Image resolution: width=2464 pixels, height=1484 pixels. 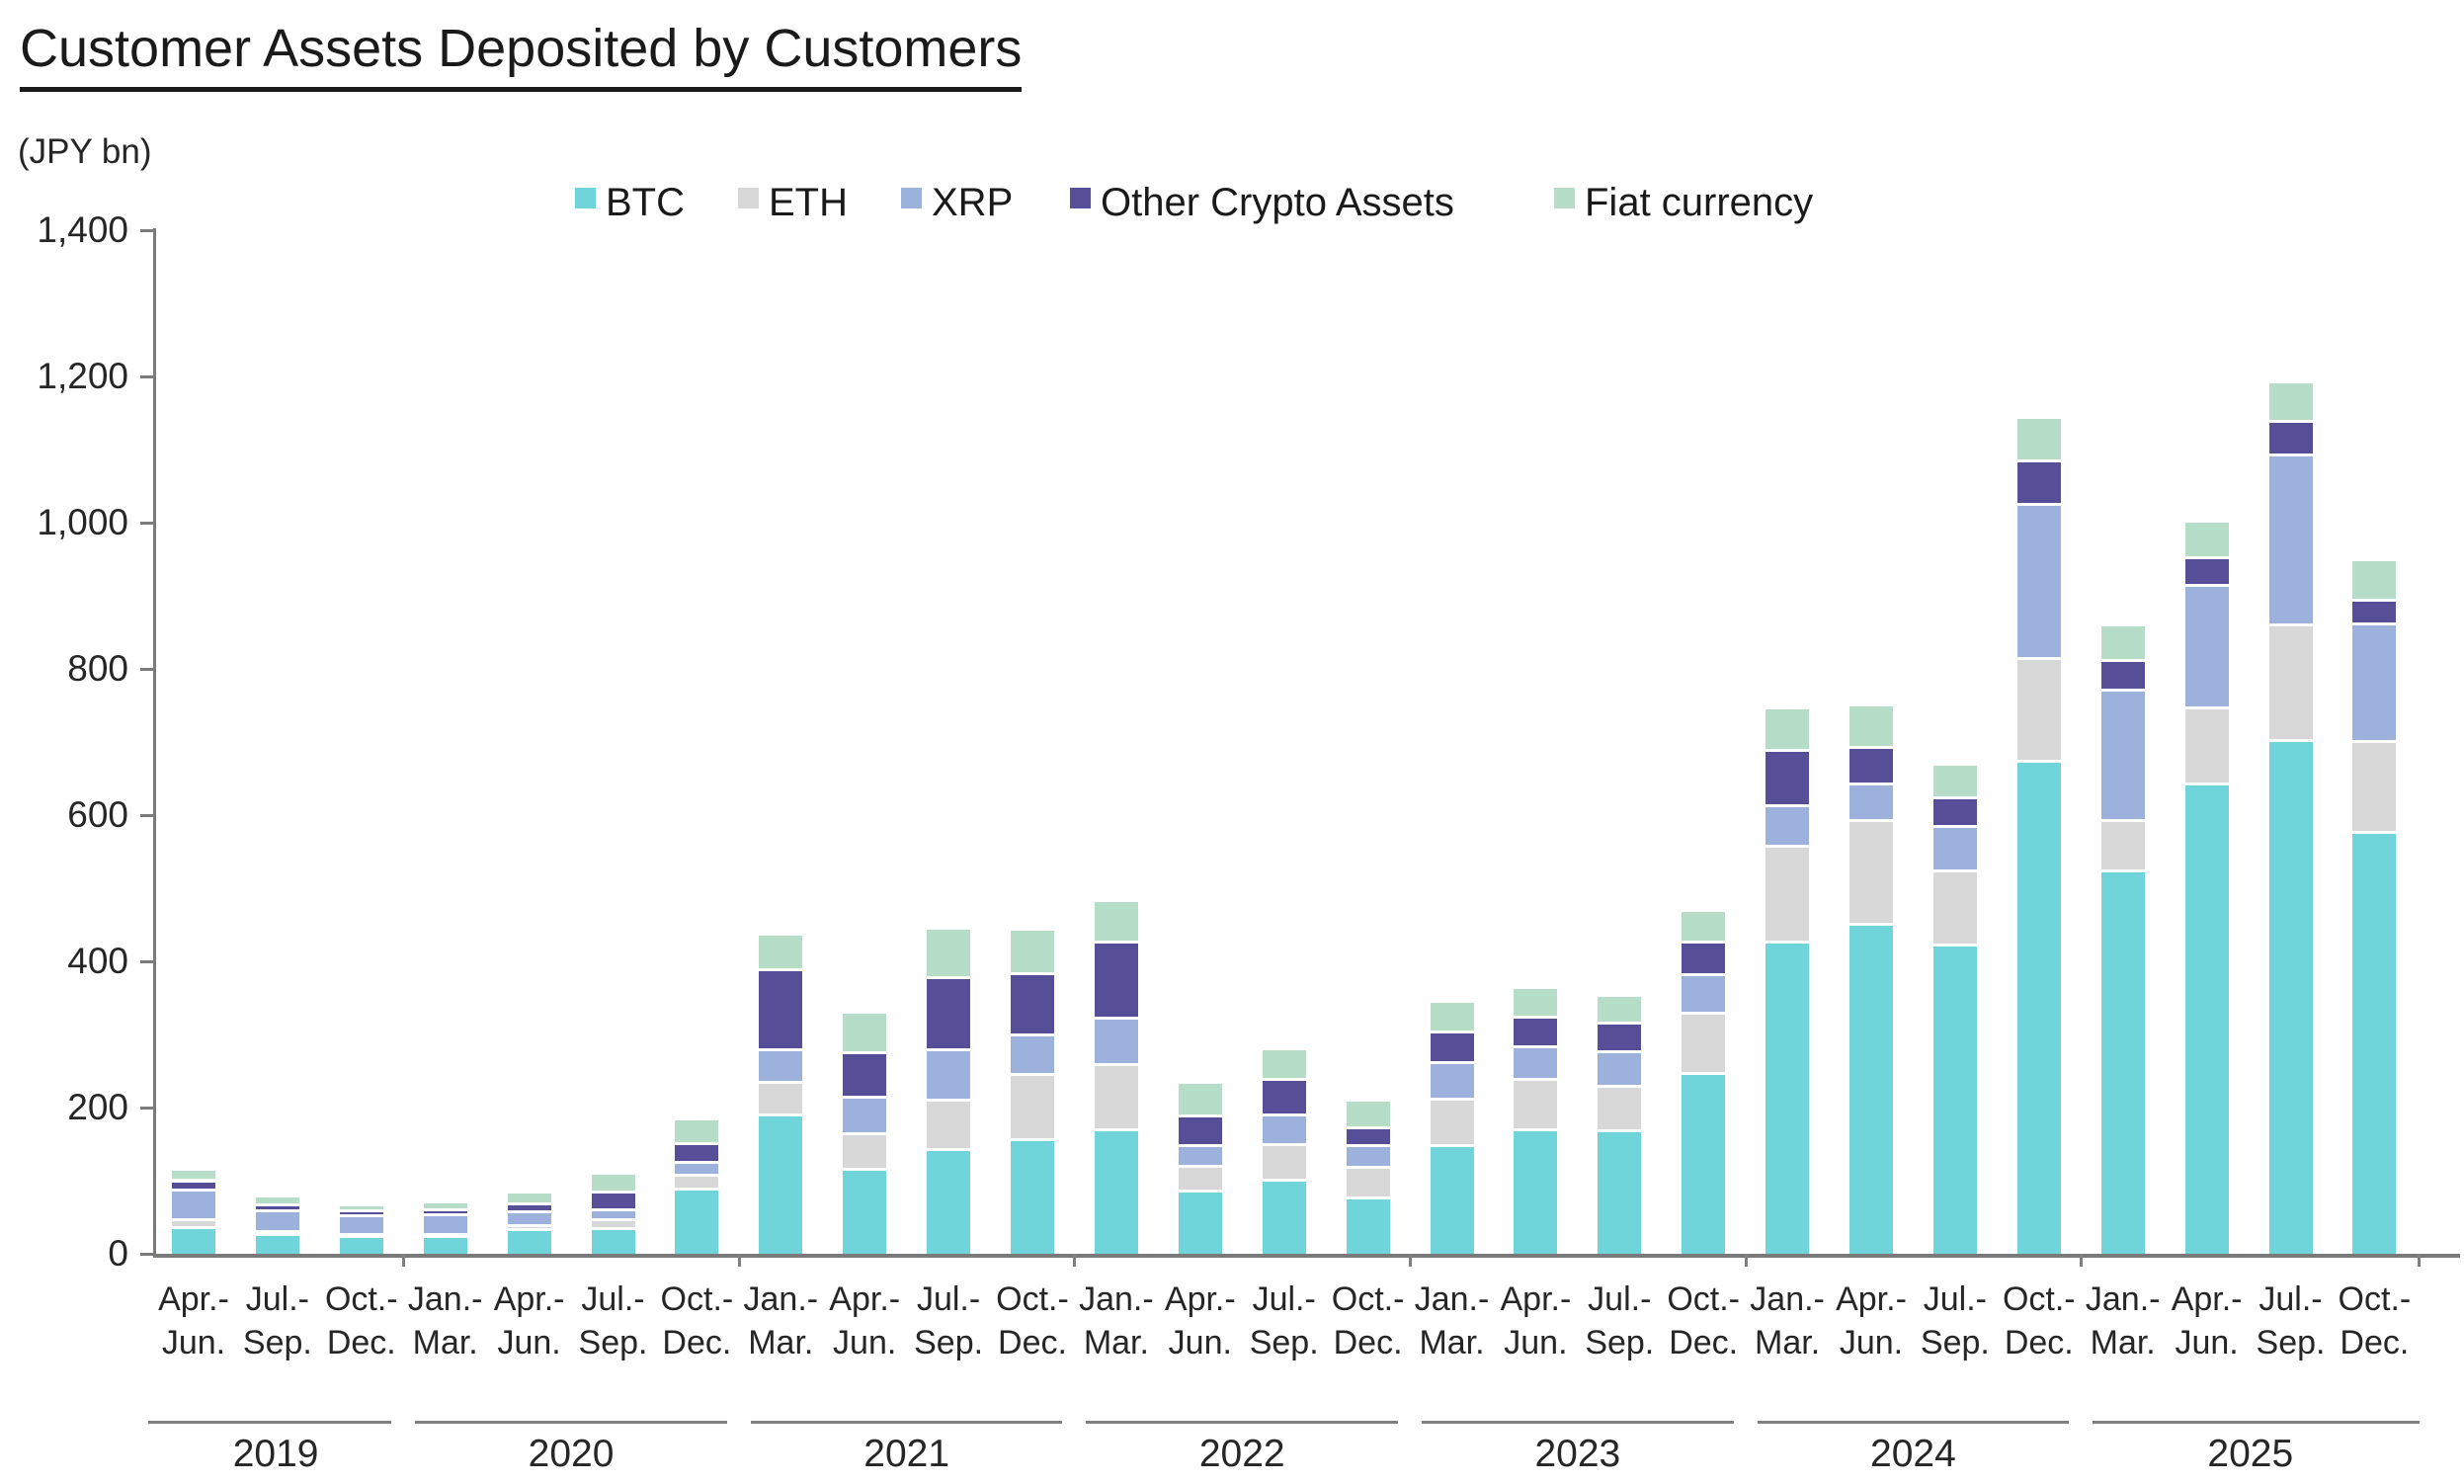 I want to click on y-axis-tick-label: 800, so click(x=97, y=668).